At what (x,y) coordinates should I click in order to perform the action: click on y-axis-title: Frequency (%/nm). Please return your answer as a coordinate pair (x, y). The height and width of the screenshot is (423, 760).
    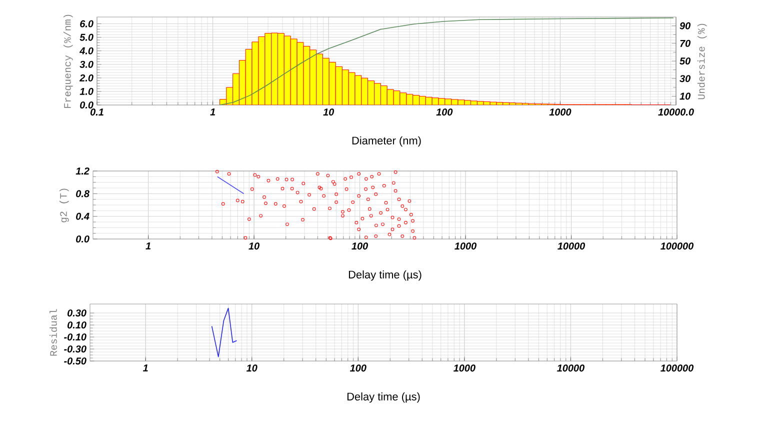
    Looking at the image, I should click on (68, 61).